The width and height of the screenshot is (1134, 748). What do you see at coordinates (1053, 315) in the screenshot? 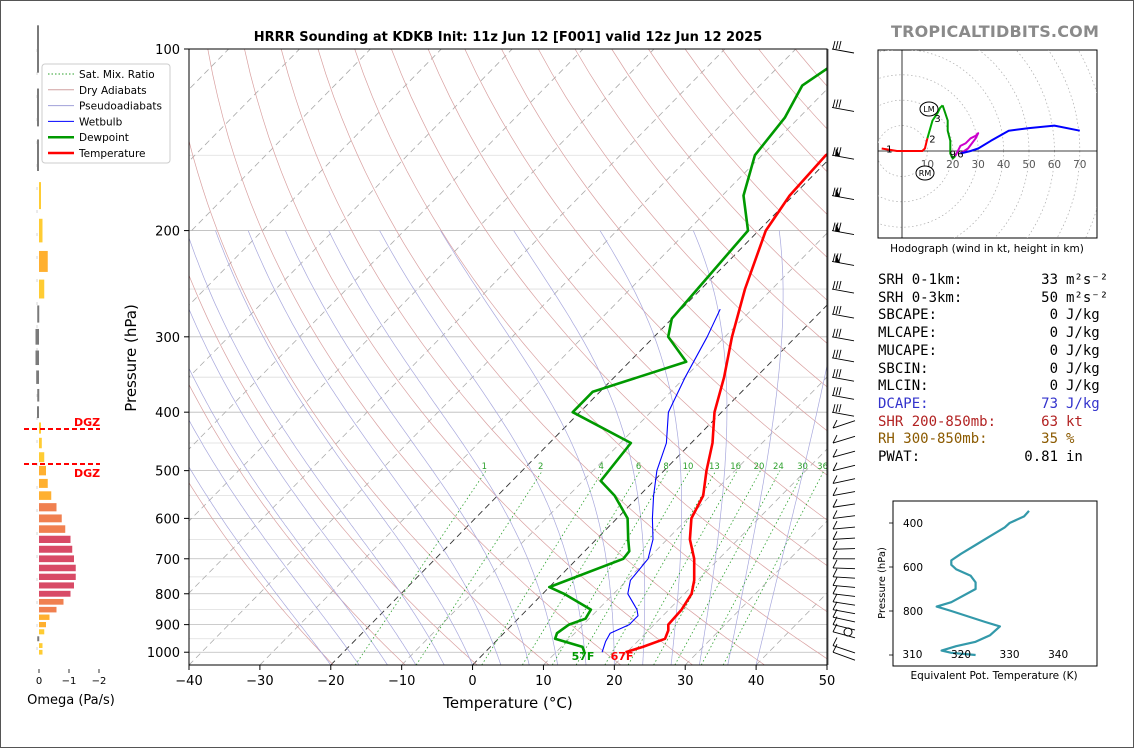
I see `index-value: 0` at bounding box center [1053, 315].